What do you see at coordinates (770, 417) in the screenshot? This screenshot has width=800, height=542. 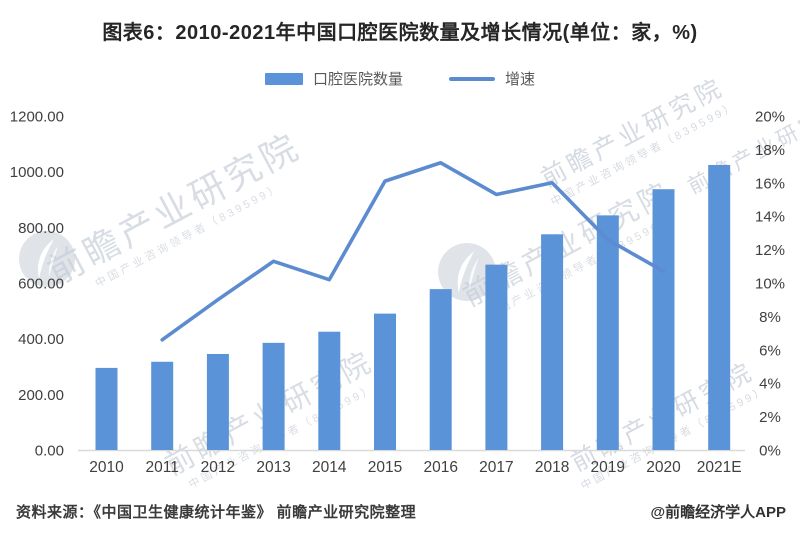 I see `right-axis-tick-label: 2%` at bounding box center [770, 417].